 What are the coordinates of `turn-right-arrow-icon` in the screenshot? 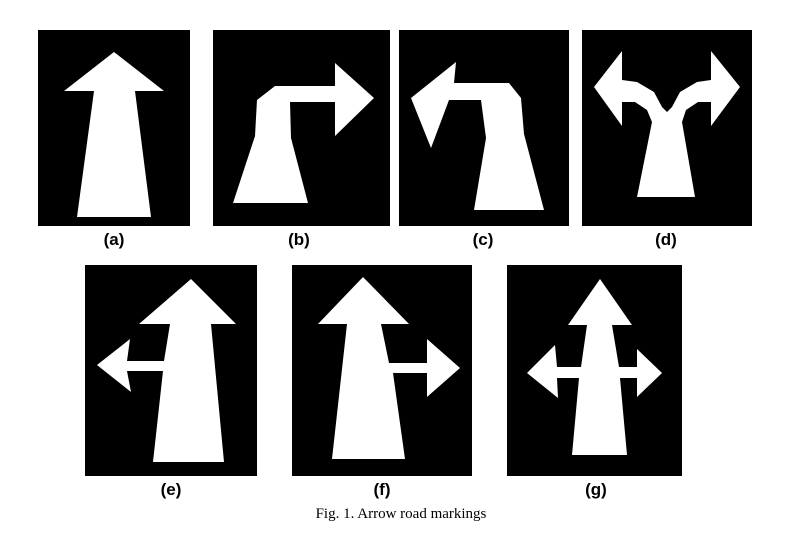 It's located at (303, 133).